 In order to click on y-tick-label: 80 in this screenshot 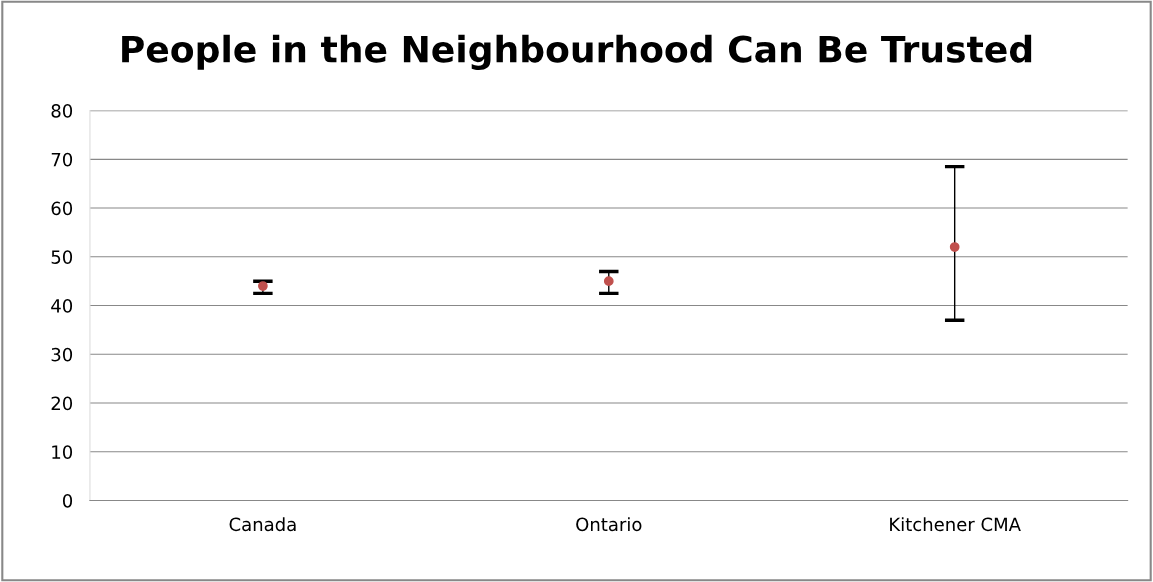, I will do `click(62, 111)`.